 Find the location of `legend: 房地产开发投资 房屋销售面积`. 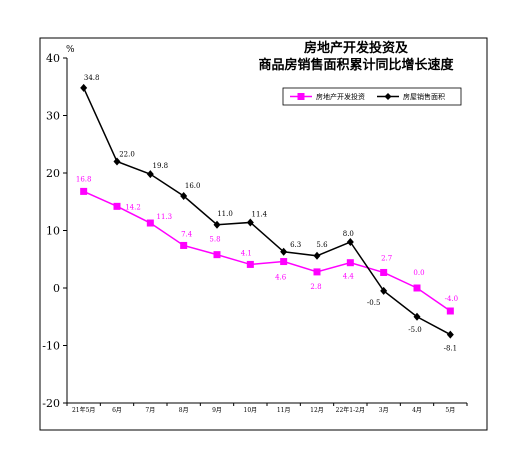

legend: 房地产开发投资 房屋销售面积 is located at coordinates (372, 96).